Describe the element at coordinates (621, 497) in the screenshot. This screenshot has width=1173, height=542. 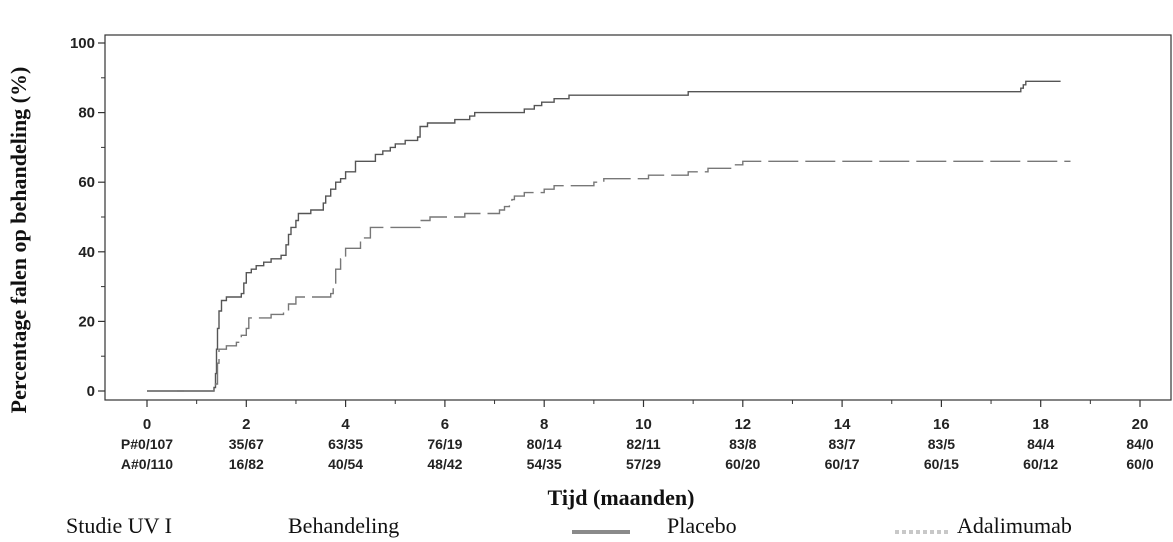
I see `x-axis-title: Tijd (maanden)` at that location.